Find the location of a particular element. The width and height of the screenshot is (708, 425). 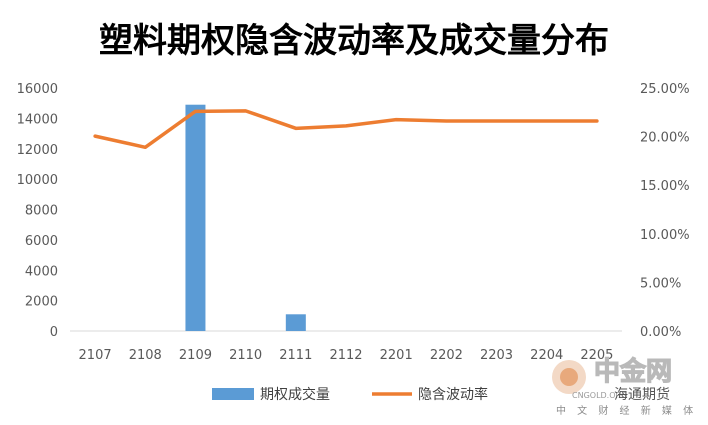

right-tick-label: 25.00% is located at coordinates (665, 89).